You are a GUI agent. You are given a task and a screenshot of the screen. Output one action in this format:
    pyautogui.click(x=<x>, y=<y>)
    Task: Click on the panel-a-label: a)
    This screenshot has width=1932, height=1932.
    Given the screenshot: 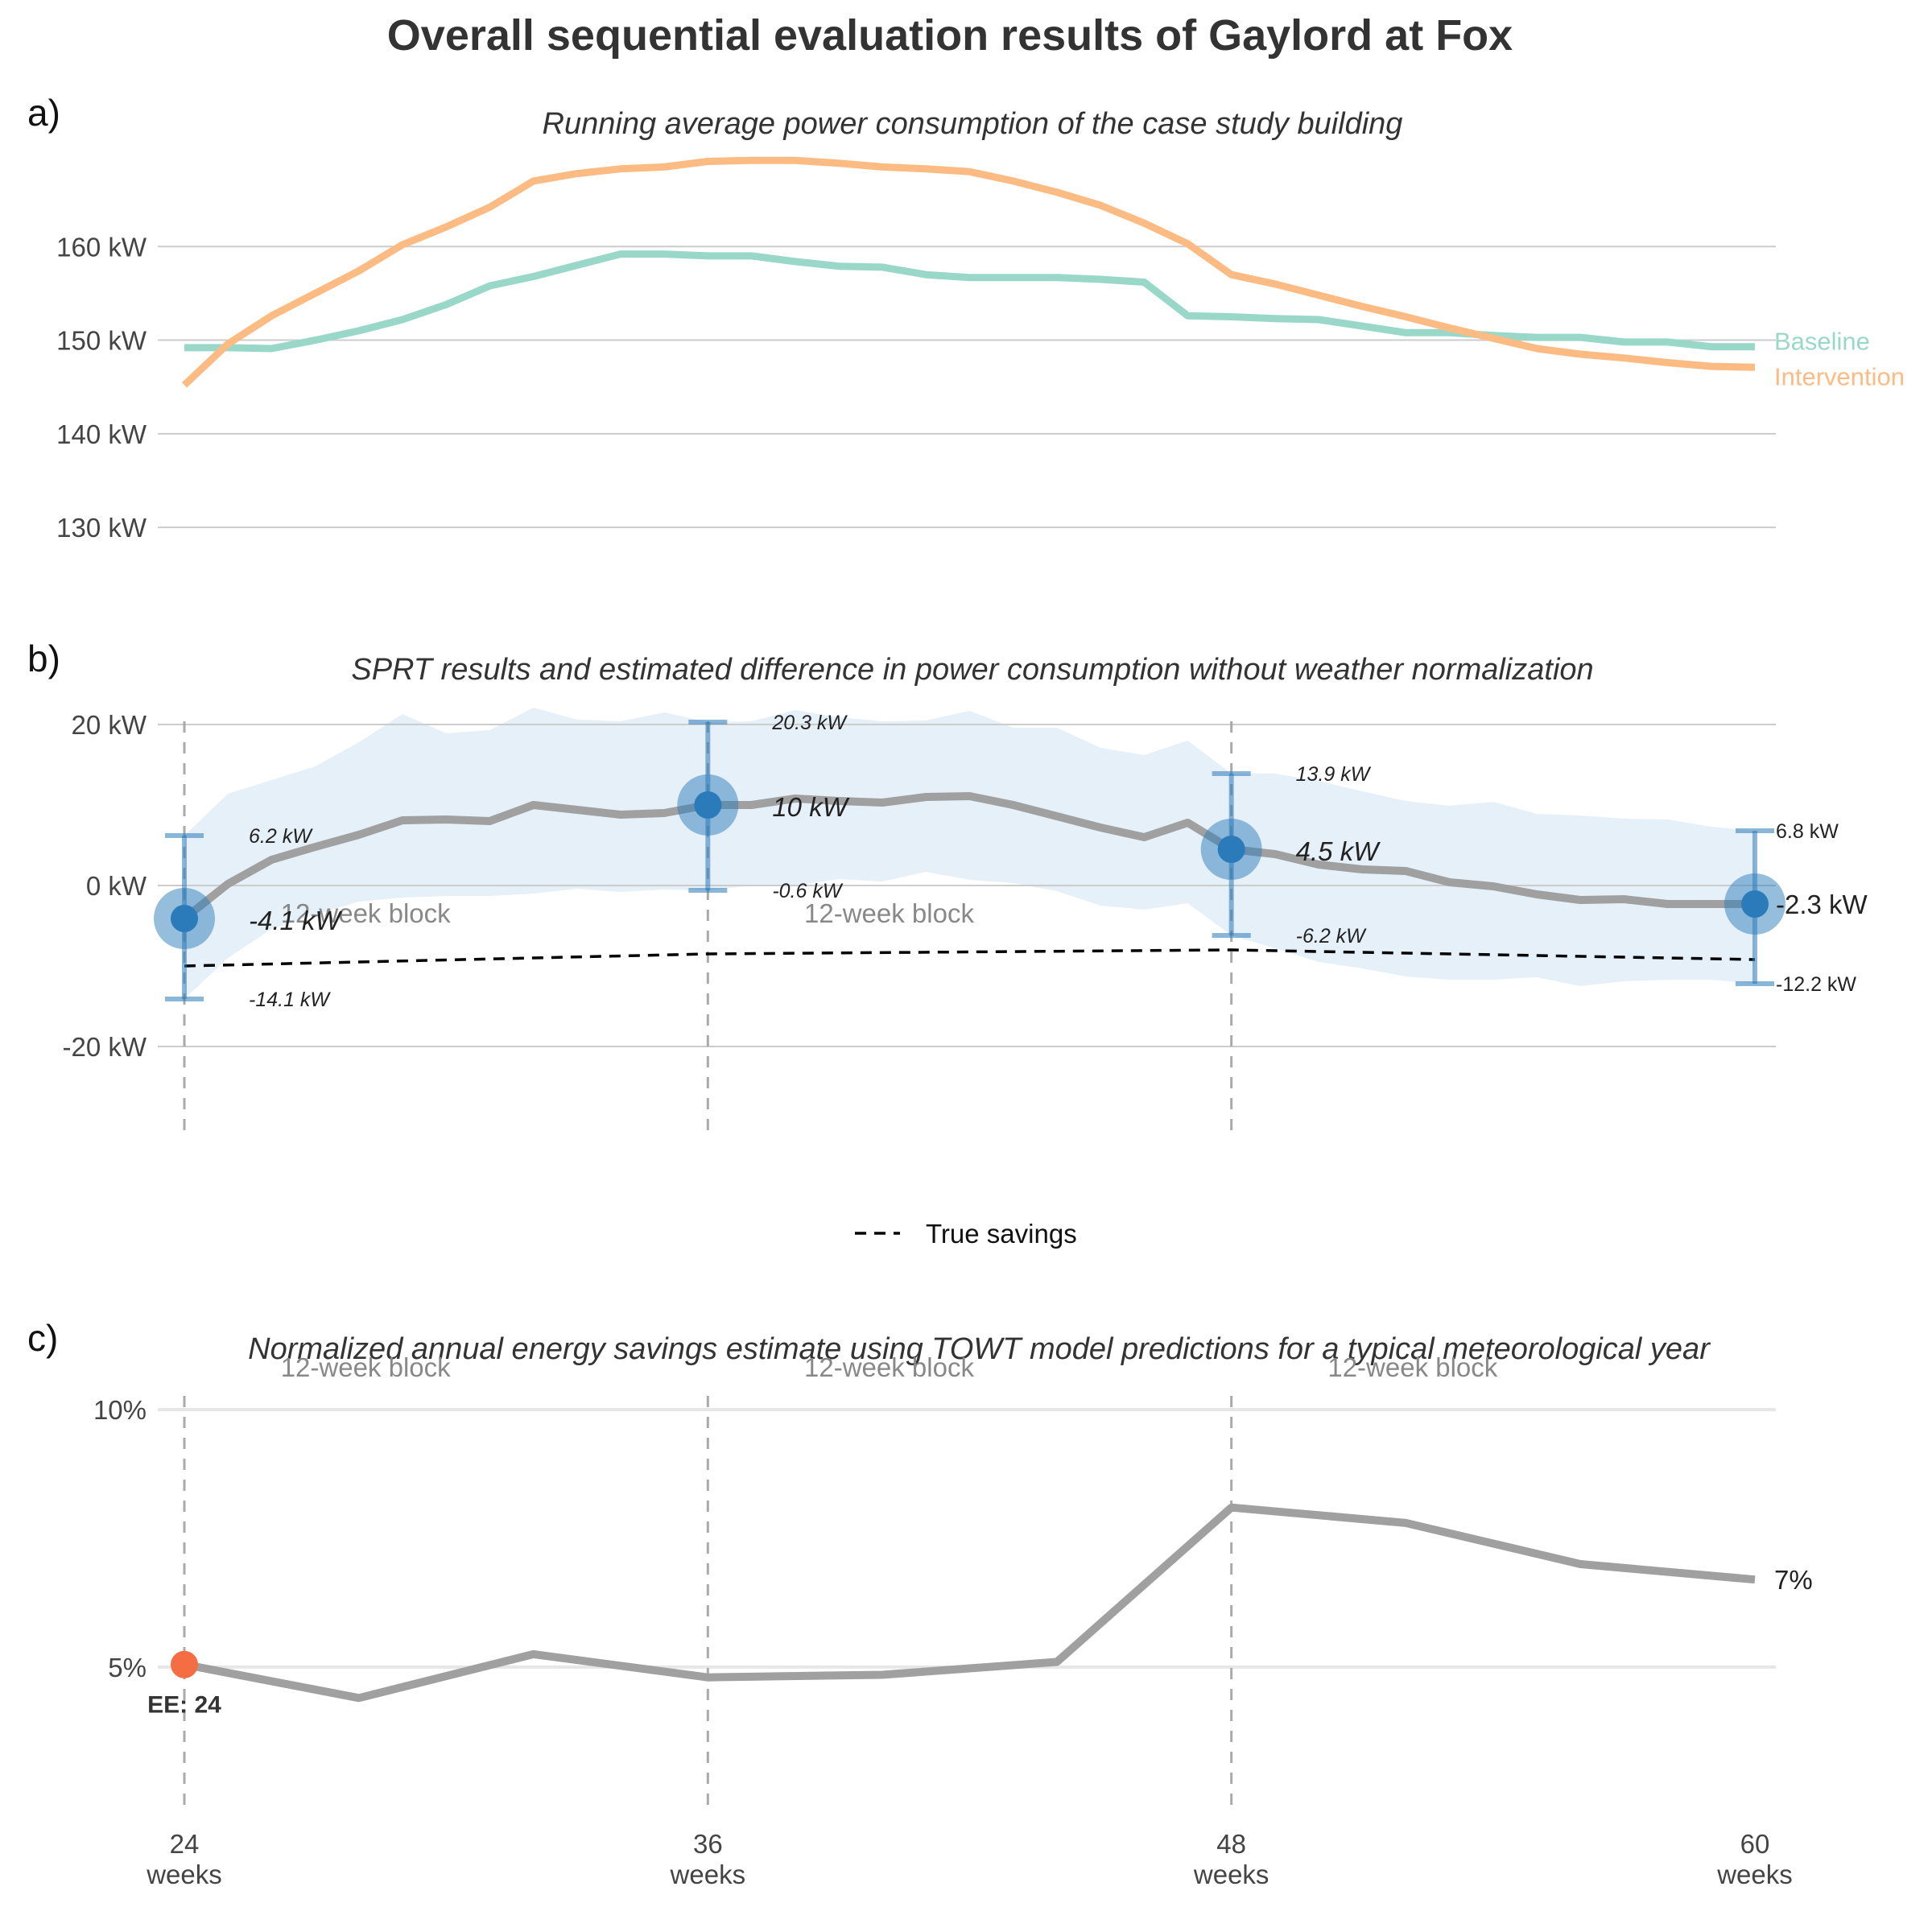 What is the action you would take?
    pyautogui.click(x=43, y=113)
    